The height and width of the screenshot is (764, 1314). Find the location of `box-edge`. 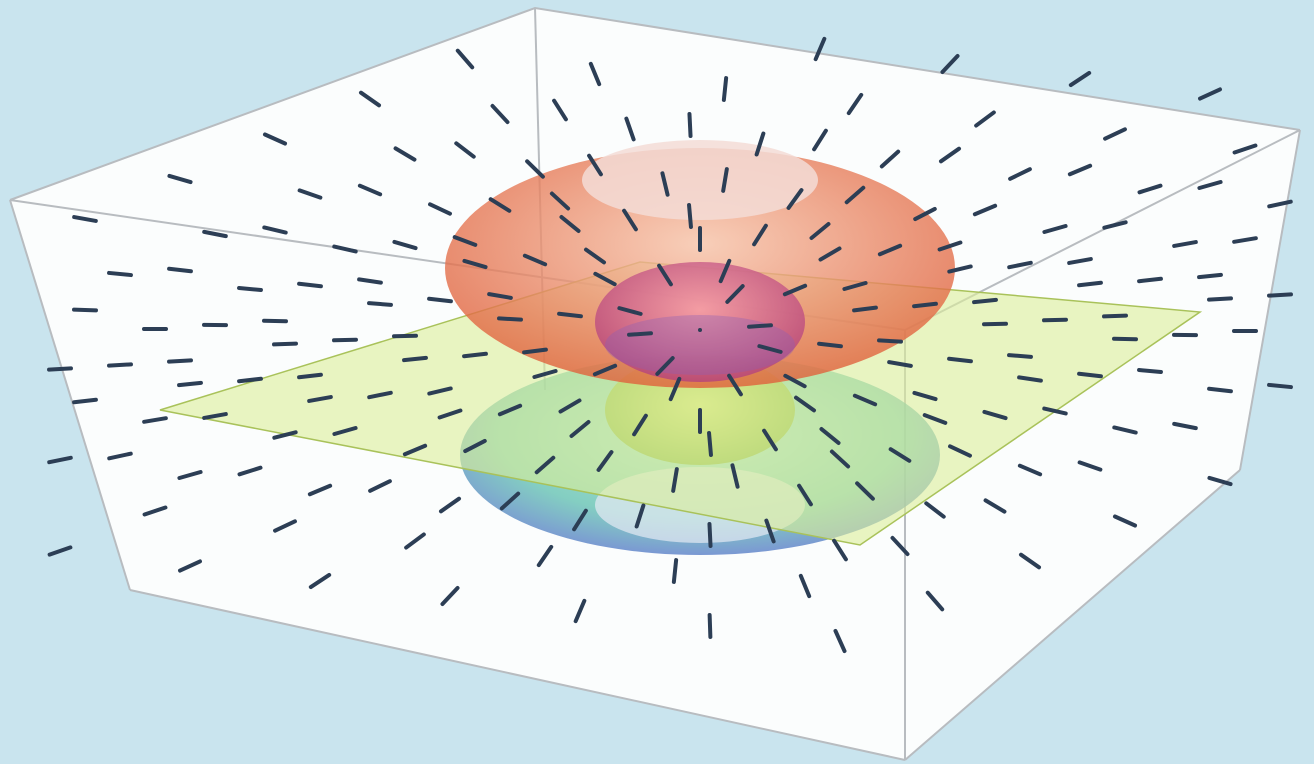

box-edge is located at coordinates (1072, 615).